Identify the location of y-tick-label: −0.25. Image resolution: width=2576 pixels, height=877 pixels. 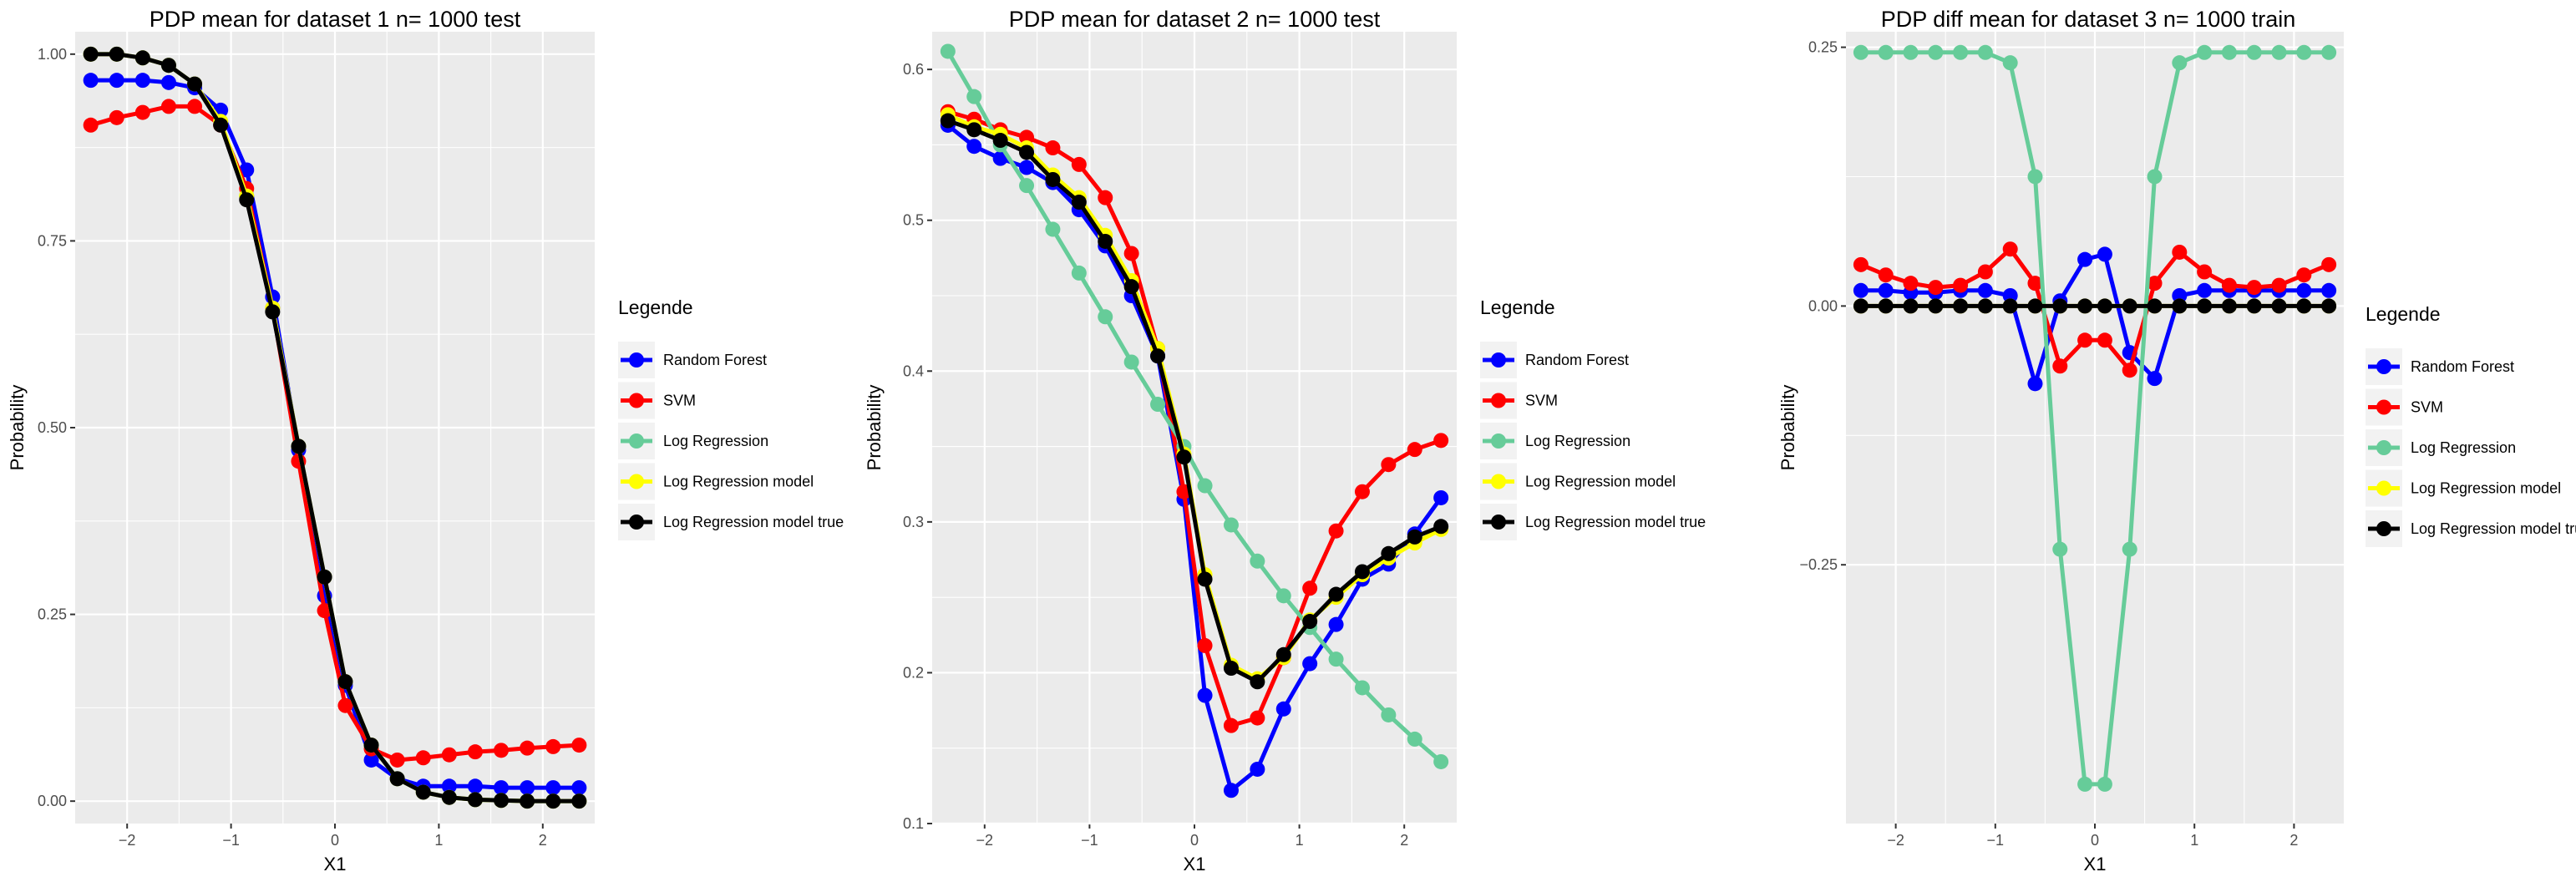
(1818, 564).